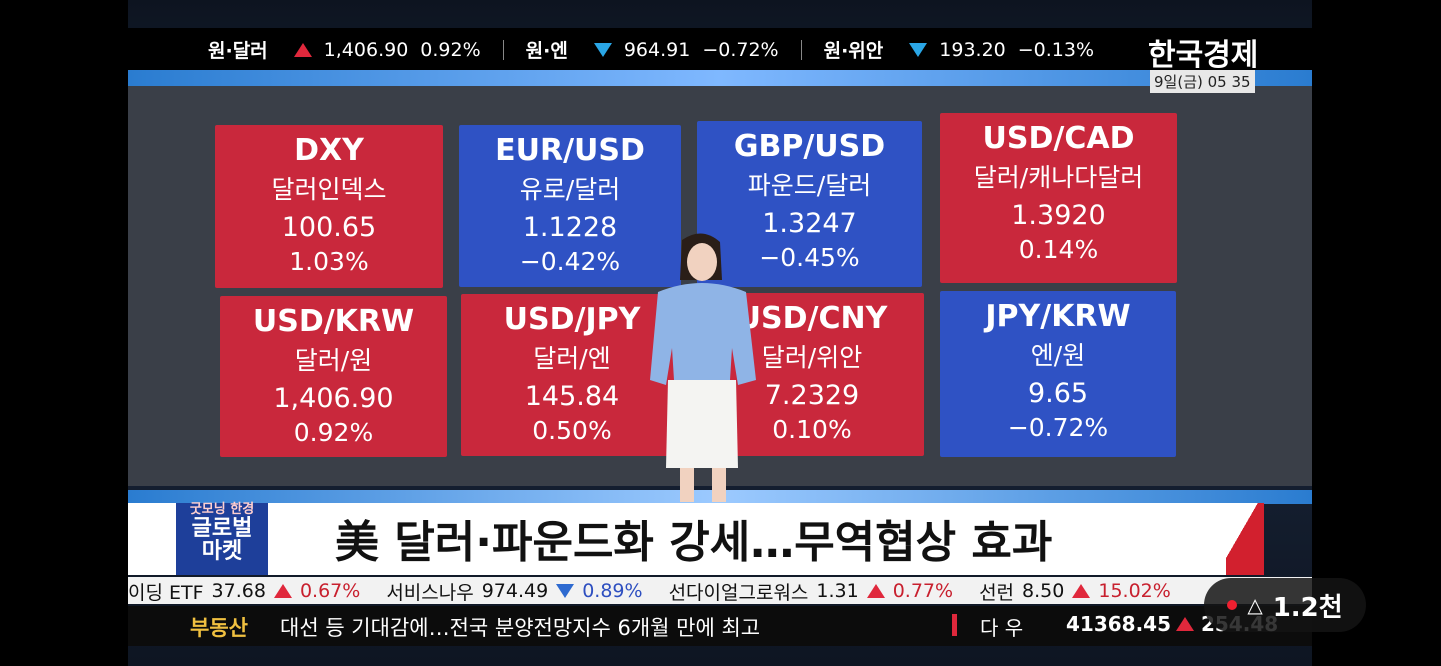  What do you see at coordinates (812, 395) in the screenshot?
I see `fx-price: 7.2329` at bounding box center [812, 395].